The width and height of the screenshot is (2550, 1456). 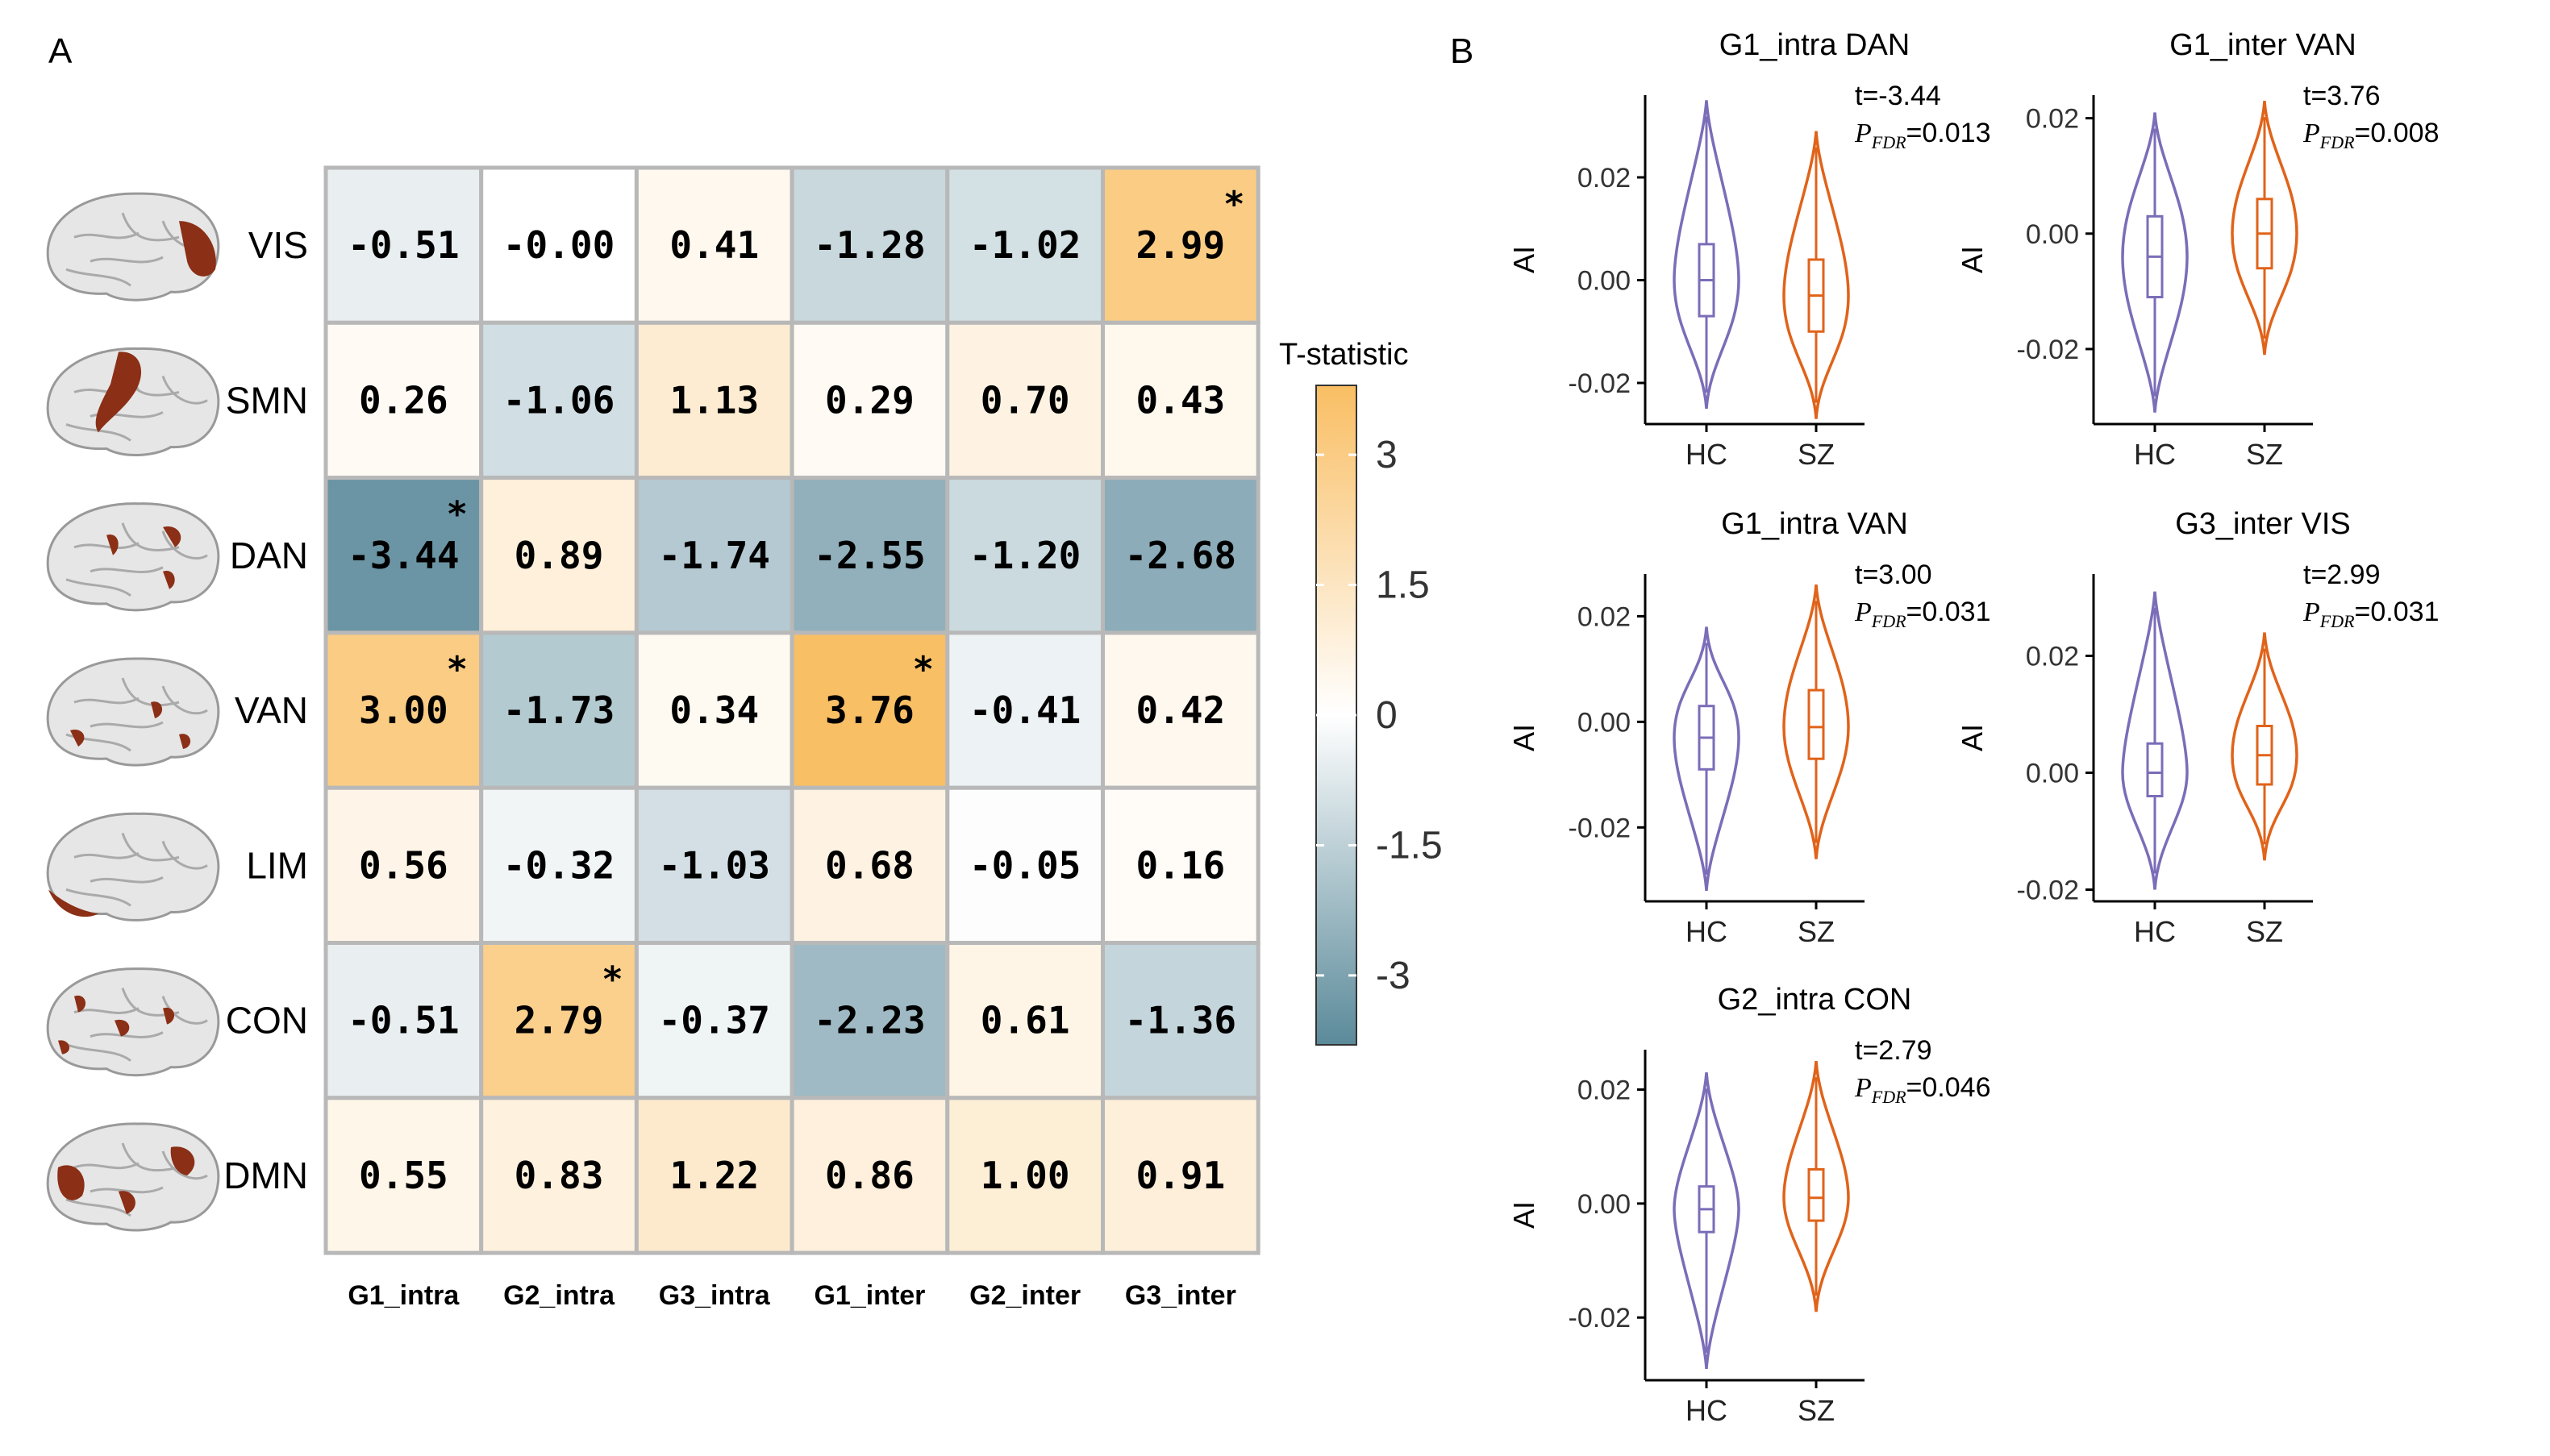 I want to click on colorbar-title: T-statistic, so click(x=1343, y=355).